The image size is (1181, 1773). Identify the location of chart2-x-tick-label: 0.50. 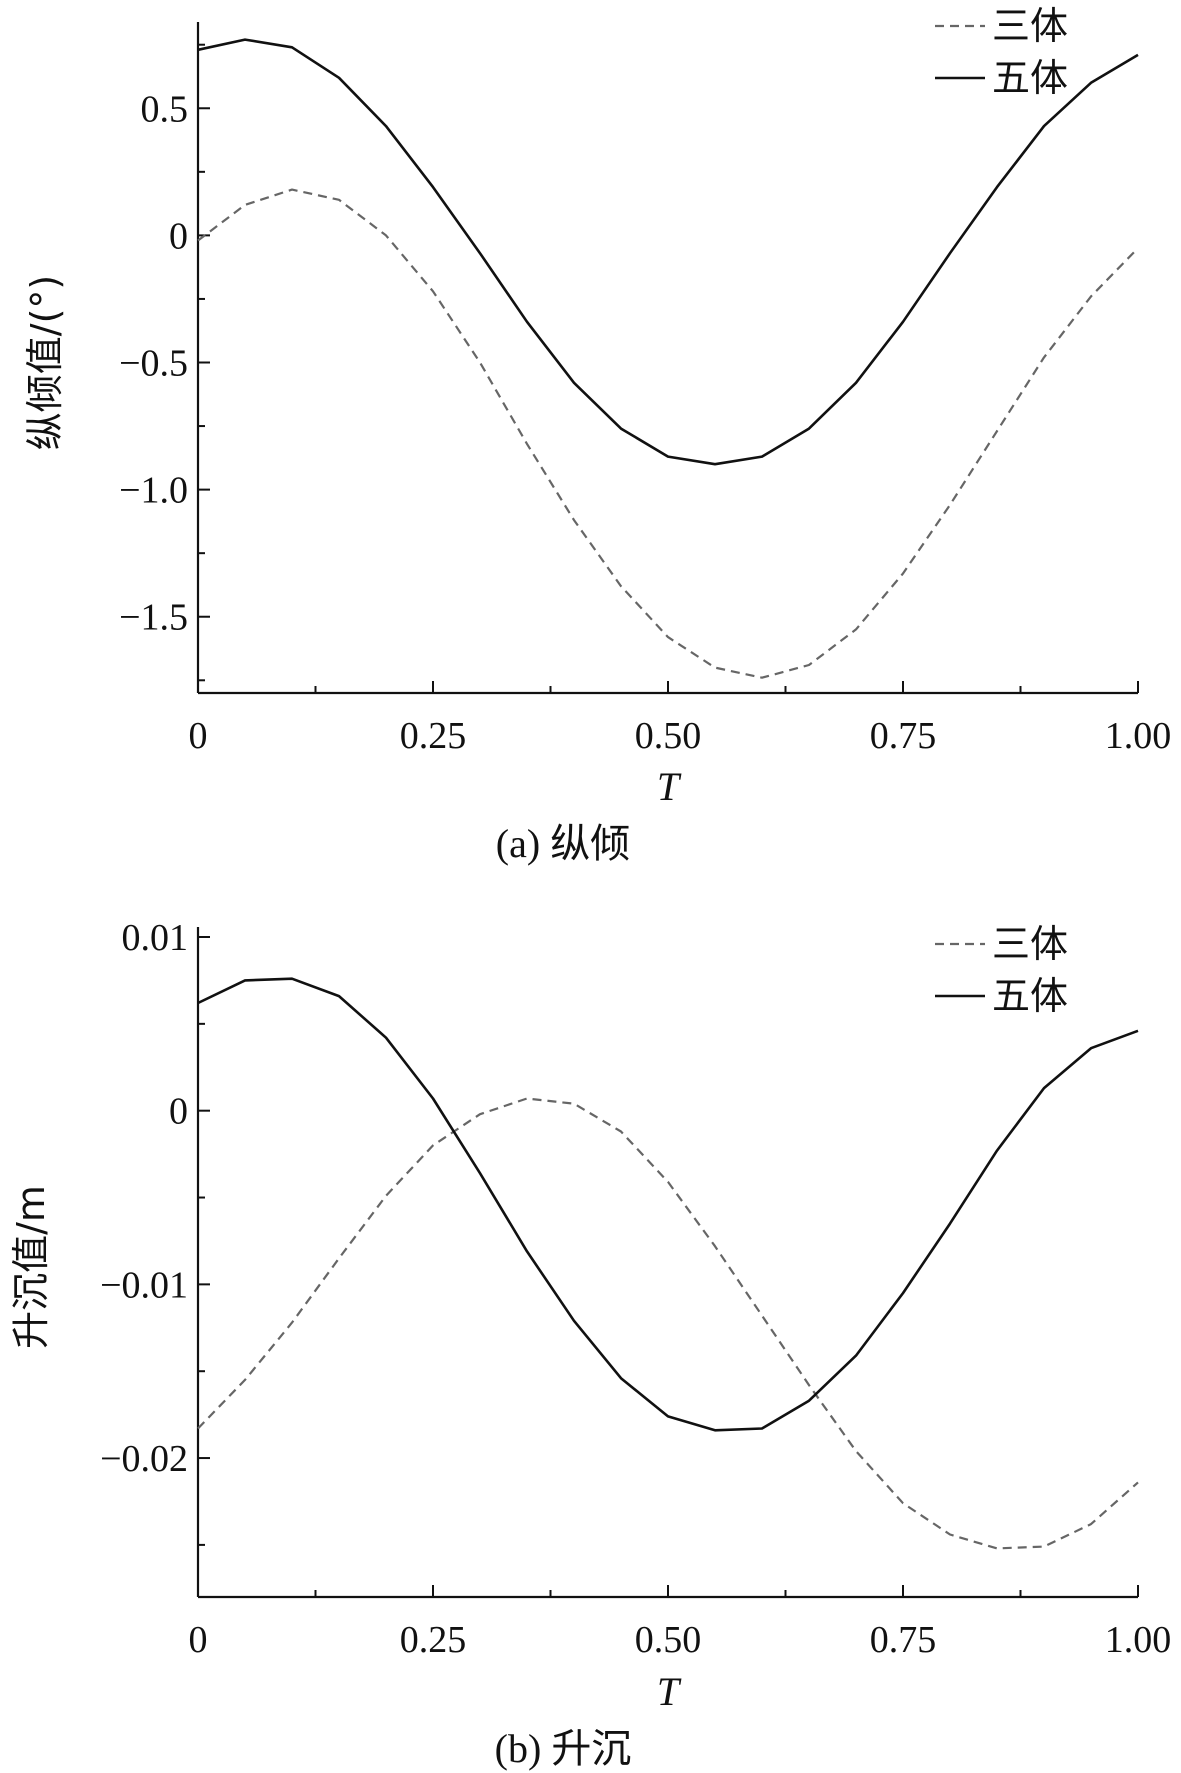
(668, 1640).